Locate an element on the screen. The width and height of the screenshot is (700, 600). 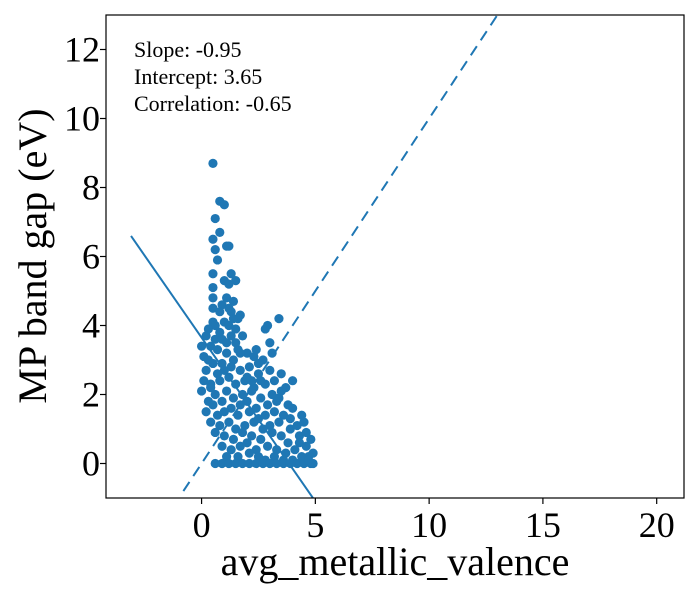
y-tick-label: 4 is located at coordinates (91, 326).